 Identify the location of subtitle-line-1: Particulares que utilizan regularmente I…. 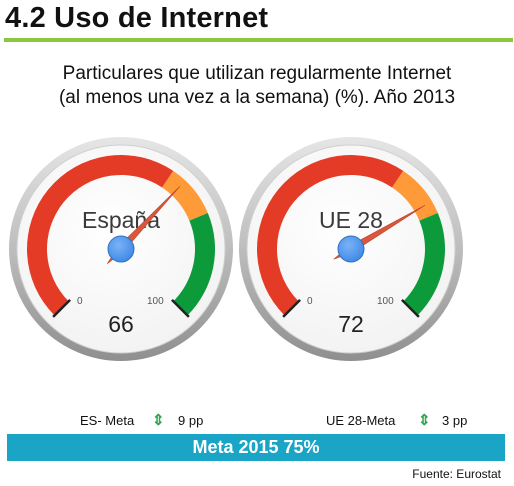
(257, 73).